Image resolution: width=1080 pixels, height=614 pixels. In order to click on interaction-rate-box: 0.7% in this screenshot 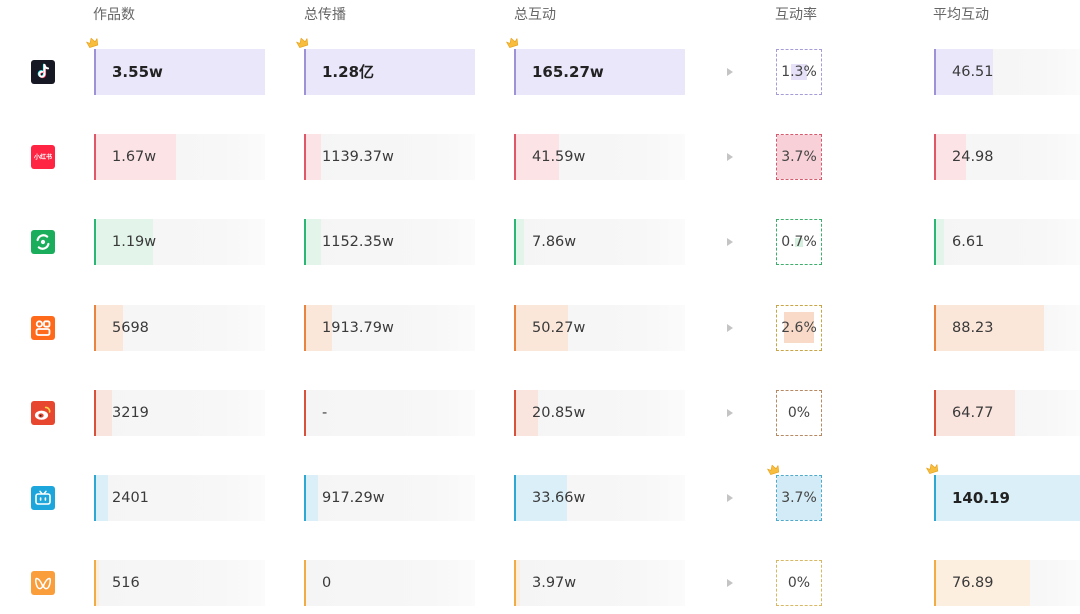, I will do `click(799, 242)`.